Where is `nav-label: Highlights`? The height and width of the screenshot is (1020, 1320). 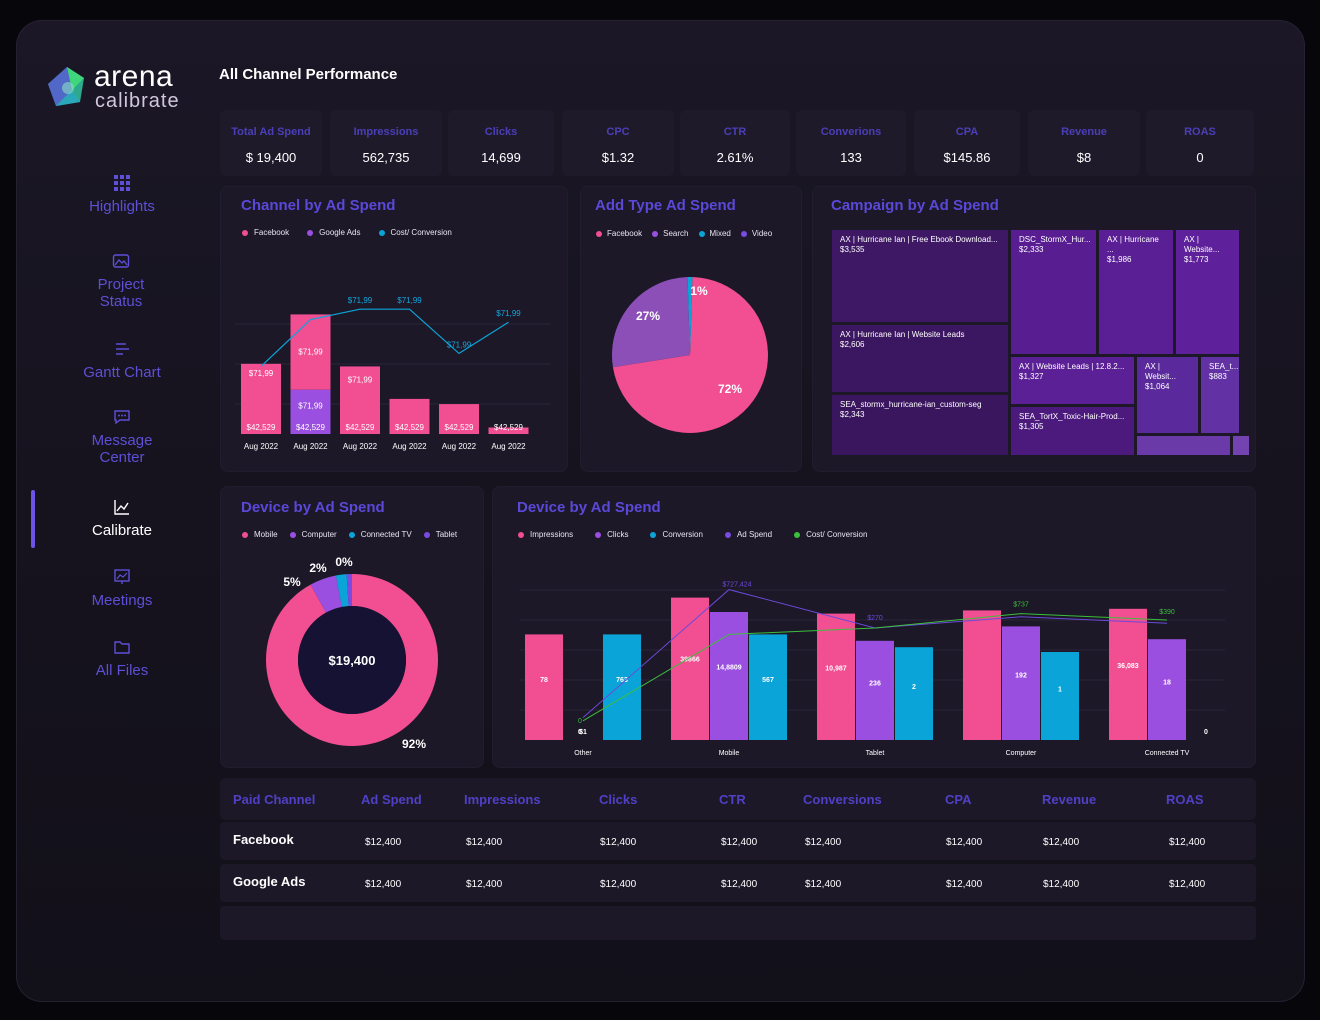
nav-label: Highlights is located at coordinates (122, 206).